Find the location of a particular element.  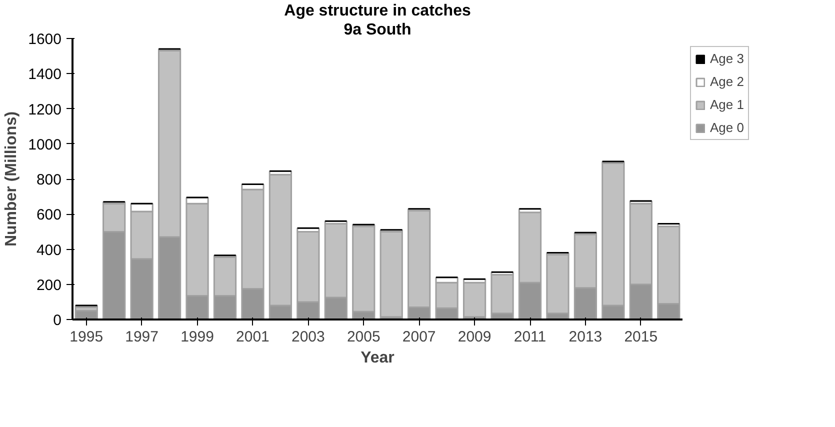

x-tick-label: 2009 is located at coordinates (475, 337).